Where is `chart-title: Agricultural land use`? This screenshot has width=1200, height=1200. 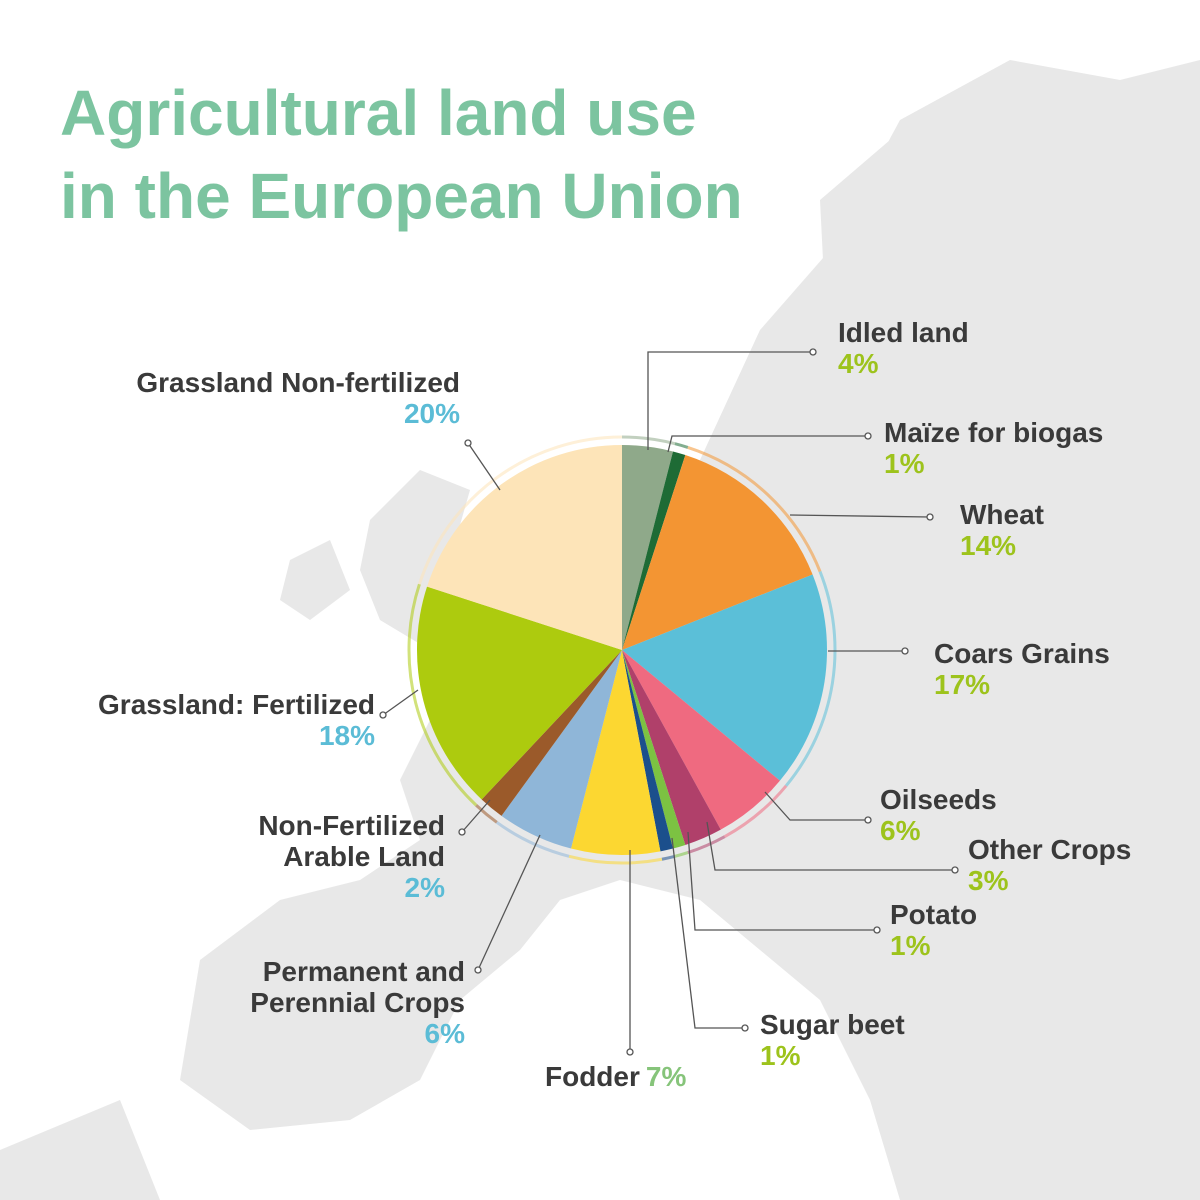
chart-title: Agricultural land use is located at coordinates (378, 113).